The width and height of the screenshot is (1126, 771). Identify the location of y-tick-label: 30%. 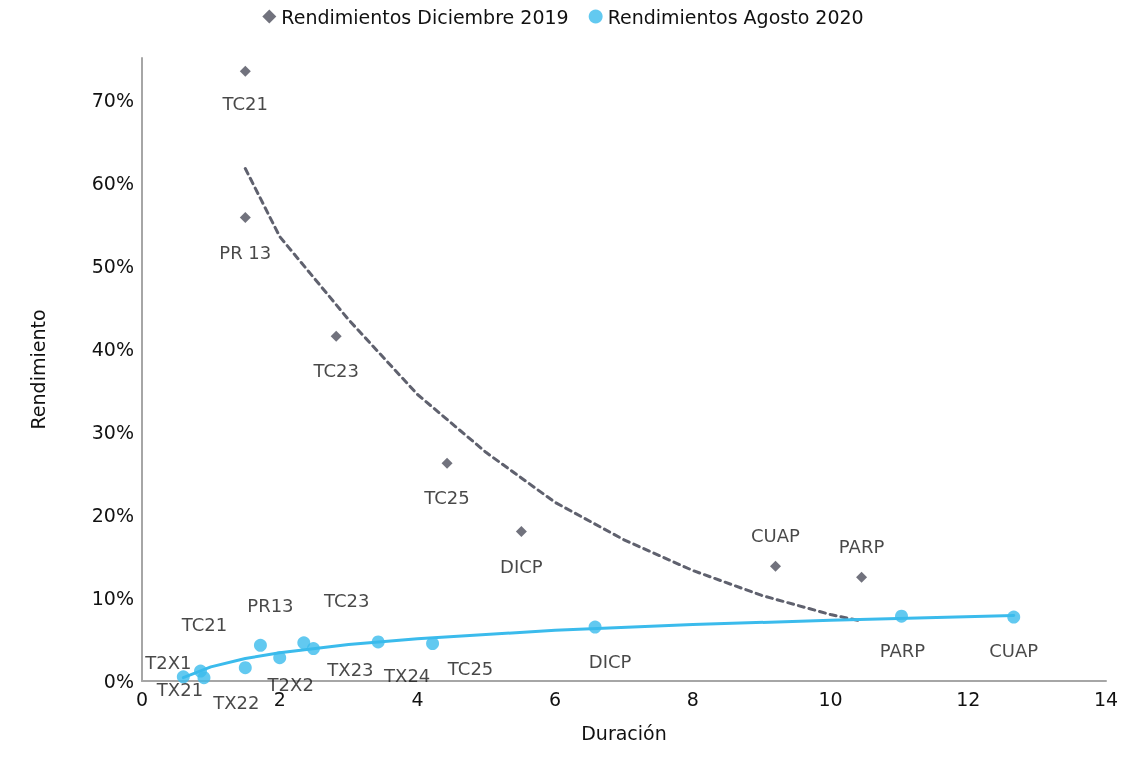
(112, 431).